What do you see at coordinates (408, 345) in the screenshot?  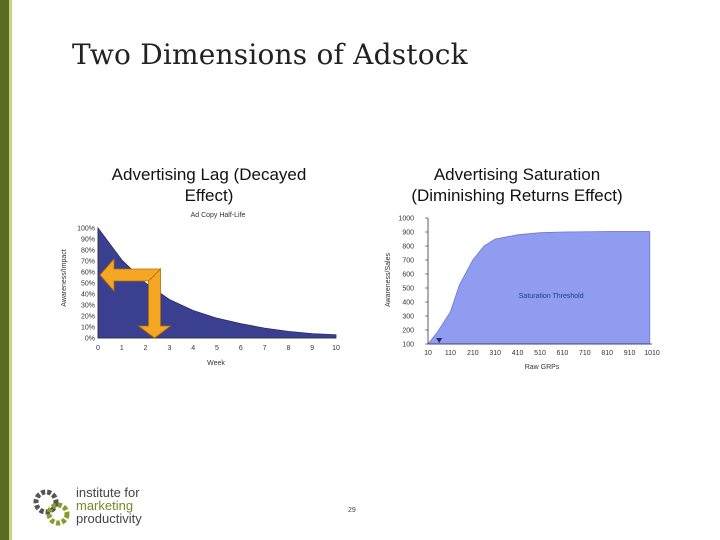 I see `y-tick-label: 100` at bounding box center [408, 345].